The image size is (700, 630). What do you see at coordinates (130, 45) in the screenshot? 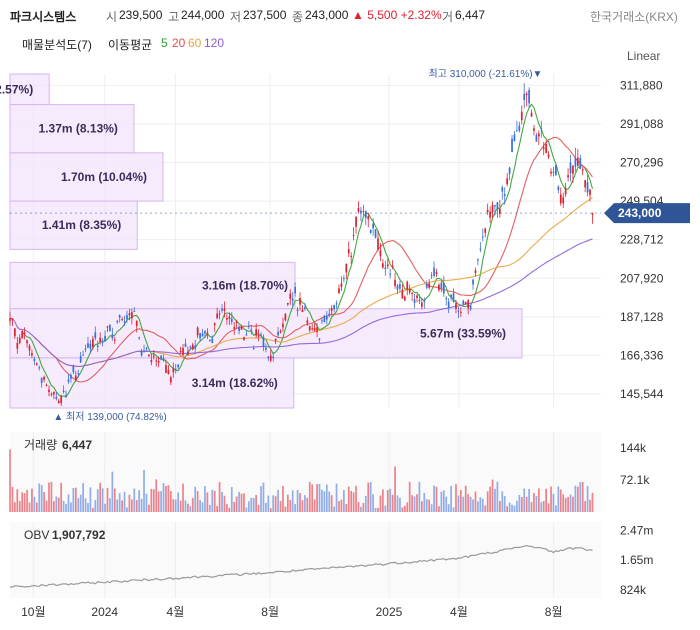
I see `moving-average-toggle: 이동평균` at bounding box center [130, 45].